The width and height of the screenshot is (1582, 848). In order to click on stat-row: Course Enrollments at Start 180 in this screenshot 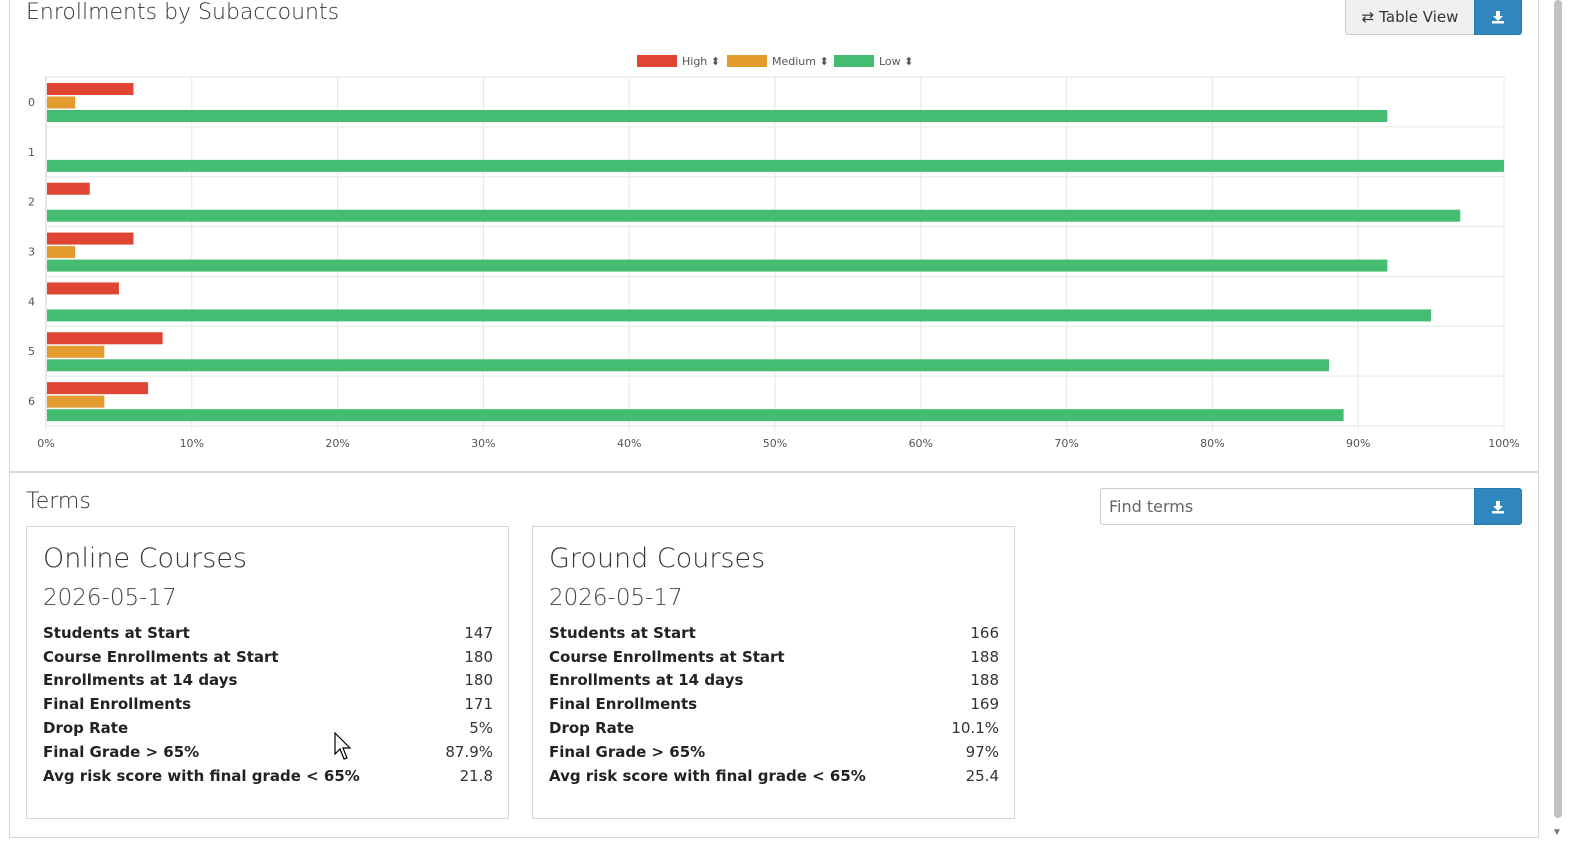, I will do `click(268, 657)`.